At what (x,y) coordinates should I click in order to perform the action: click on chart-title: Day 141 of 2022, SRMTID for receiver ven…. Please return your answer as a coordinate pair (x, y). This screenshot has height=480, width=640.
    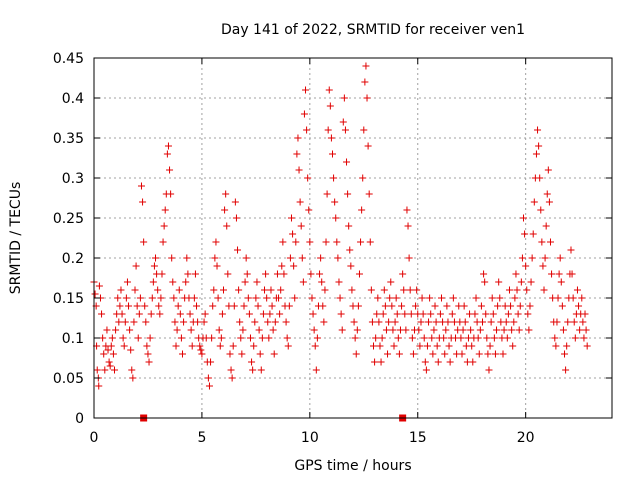
    Looking at the image, I should click on (373, 30).